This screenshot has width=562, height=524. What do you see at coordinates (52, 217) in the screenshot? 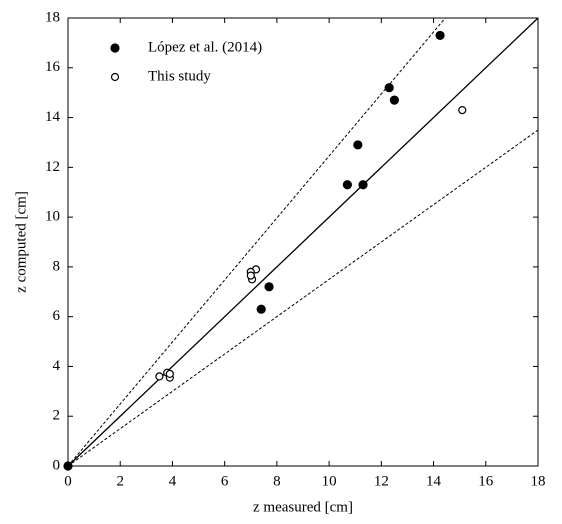
I see `y-tick-label: 10` at bounding box center [52, 217].